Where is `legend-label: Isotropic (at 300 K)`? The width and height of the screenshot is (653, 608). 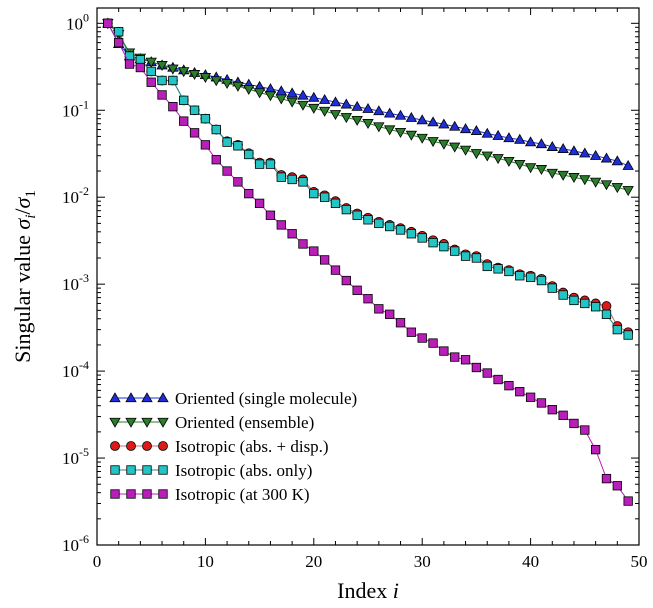
legend-label: Isotropic (at 300 K) is located at coordinates (242, 494).